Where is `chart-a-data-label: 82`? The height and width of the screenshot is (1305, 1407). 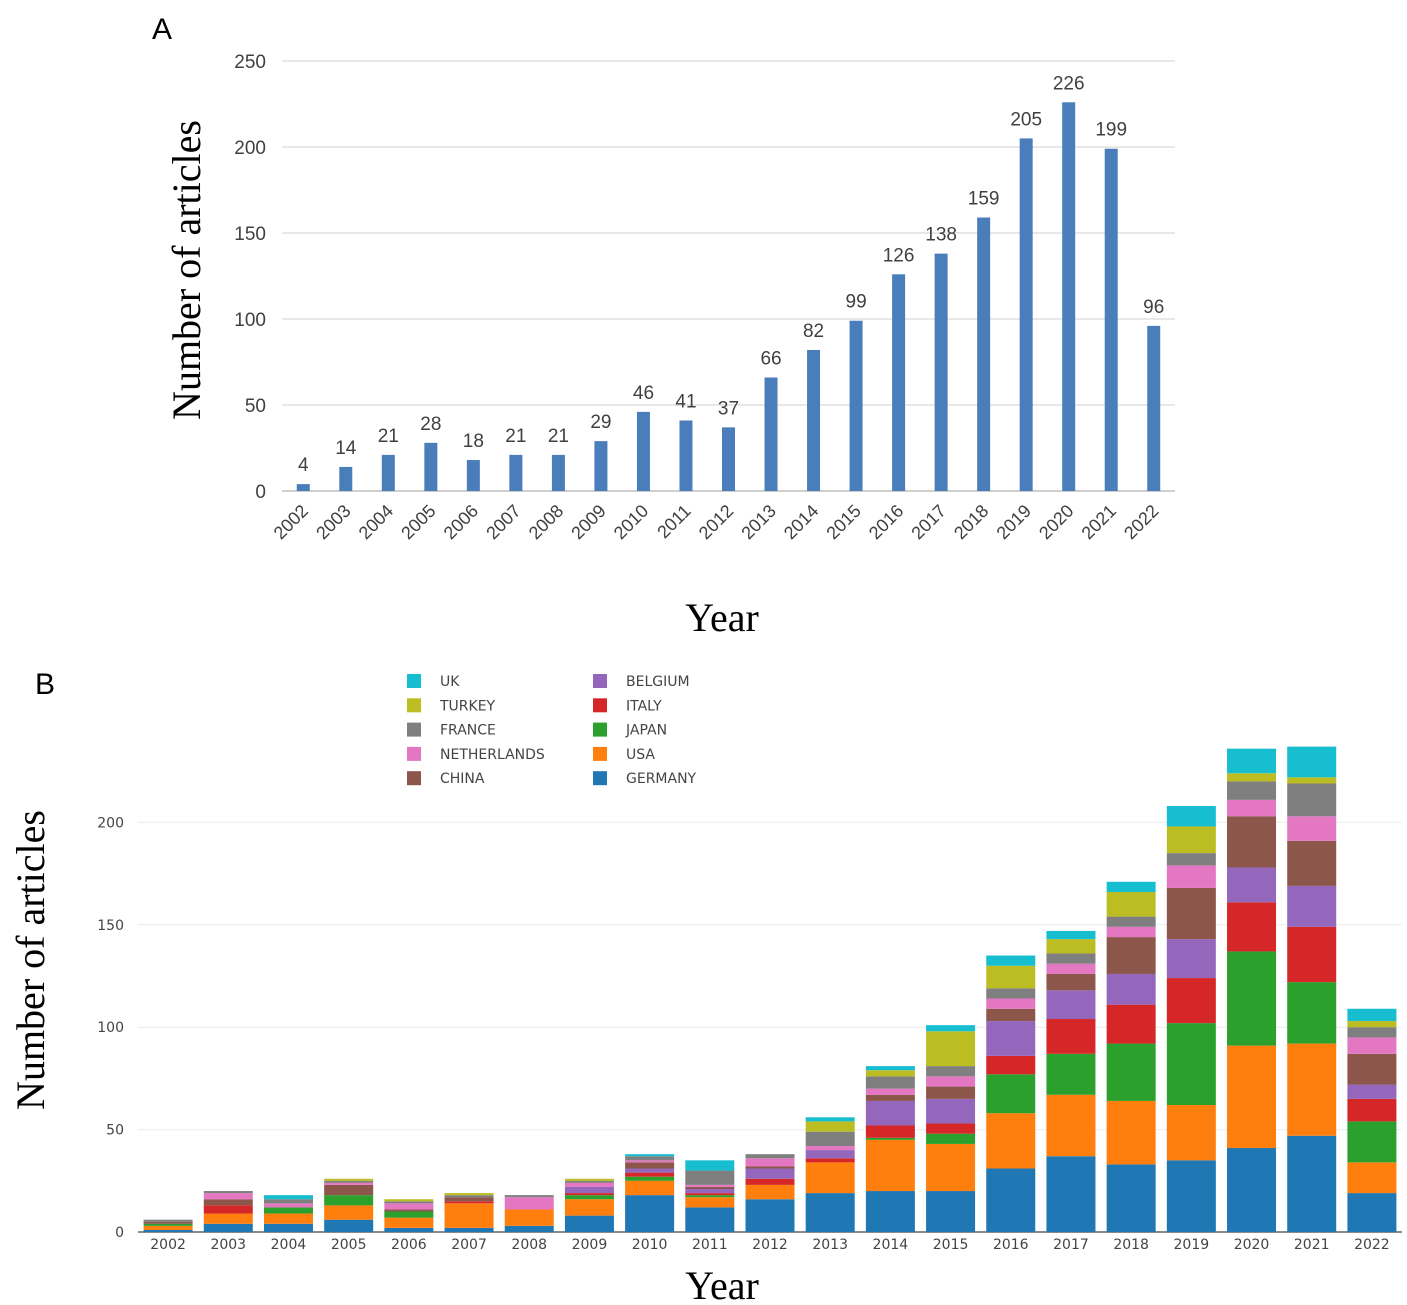 chart-a-data-label: 82 is located at coordinates (813, 331).